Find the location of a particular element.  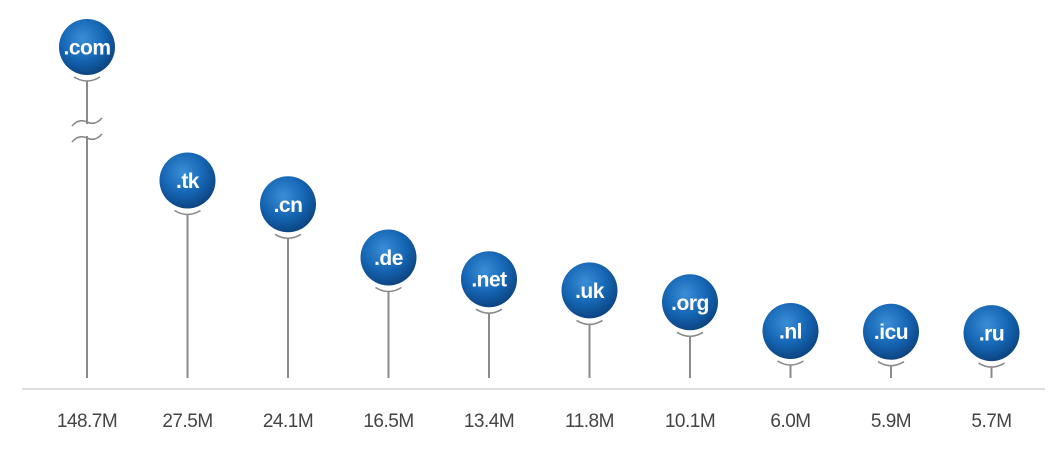

value-label-de: 16.5M is located at coordinates (388, 421).